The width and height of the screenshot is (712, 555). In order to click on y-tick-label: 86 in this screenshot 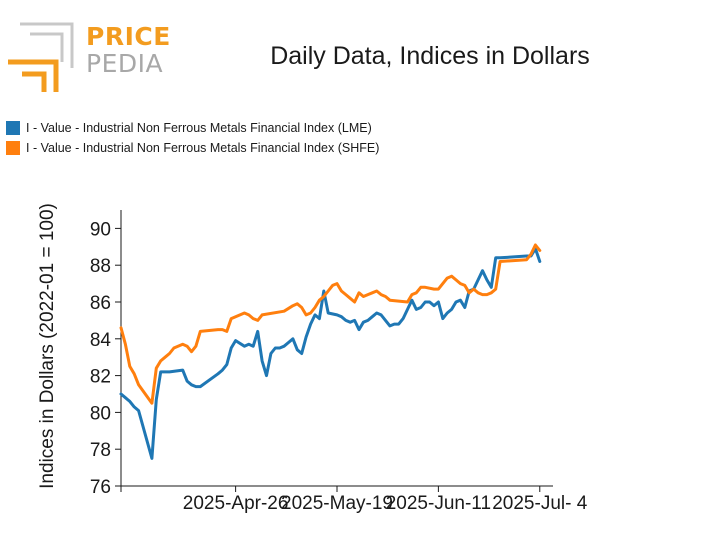, I will do `click(100, 303)`.